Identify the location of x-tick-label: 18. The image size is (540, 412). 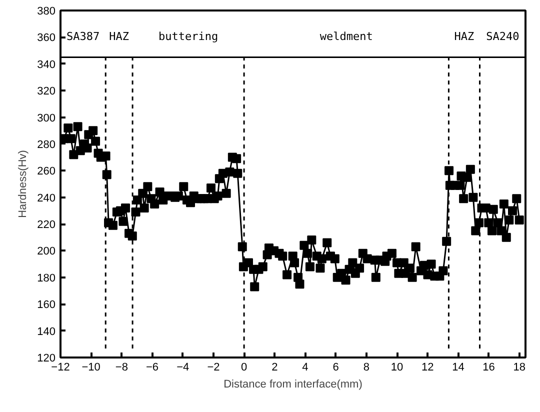
(519, 368).